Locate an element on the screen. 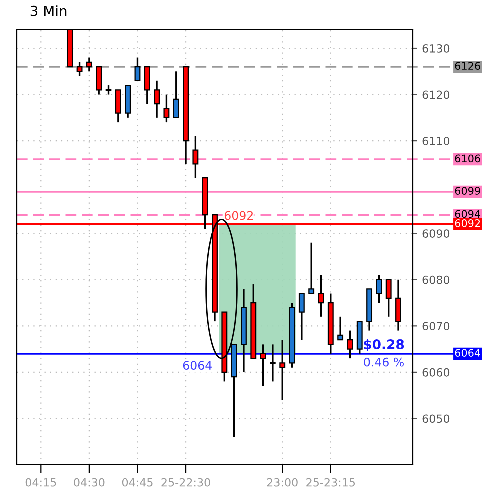 The image size is (498, 493). ref-line-label: 6092 is located at coordinates (467, 224).